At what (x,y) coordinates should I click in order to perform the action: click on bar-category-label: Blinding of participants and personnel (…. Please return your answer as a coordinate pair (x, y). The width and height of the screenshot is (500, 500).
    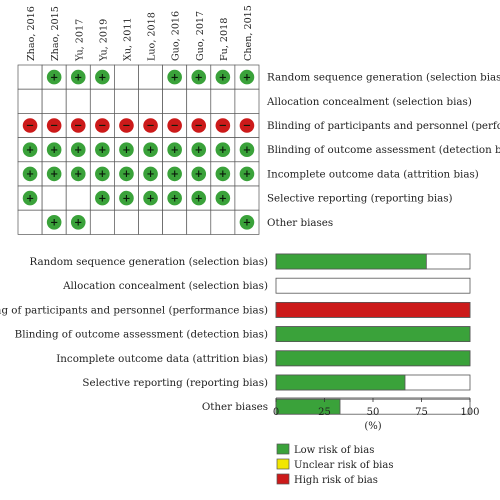
    Looking at the image, I should click on (134, 310).